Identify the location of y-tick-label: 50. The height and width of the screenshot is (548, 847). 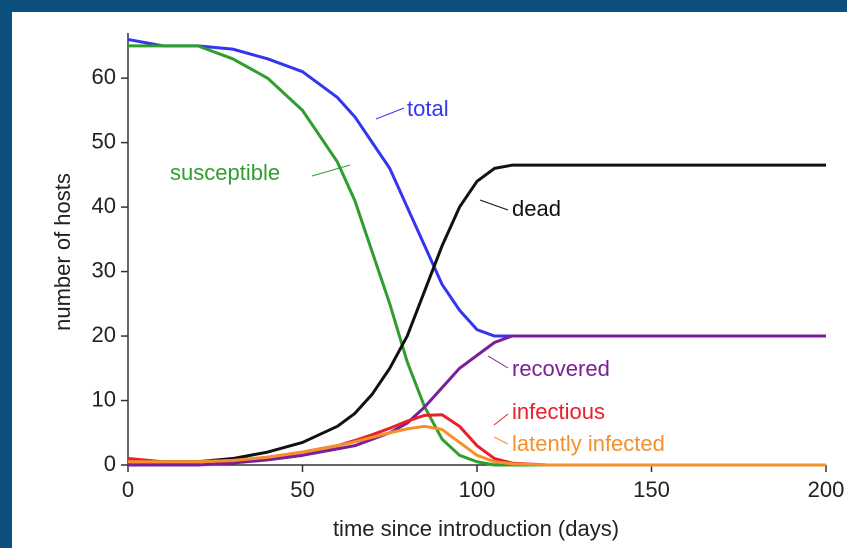
(104, 140).